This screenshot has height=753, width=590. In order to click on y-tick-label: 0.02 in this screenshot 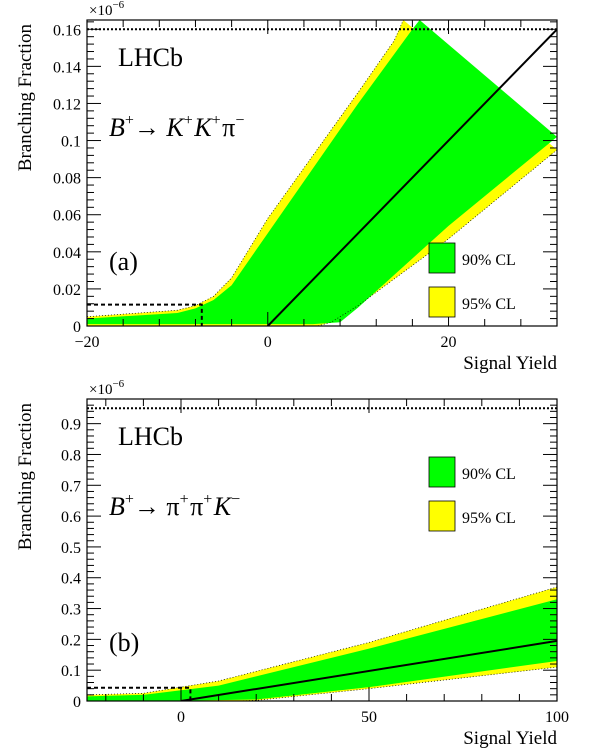, I will do `click(67, 290)`.